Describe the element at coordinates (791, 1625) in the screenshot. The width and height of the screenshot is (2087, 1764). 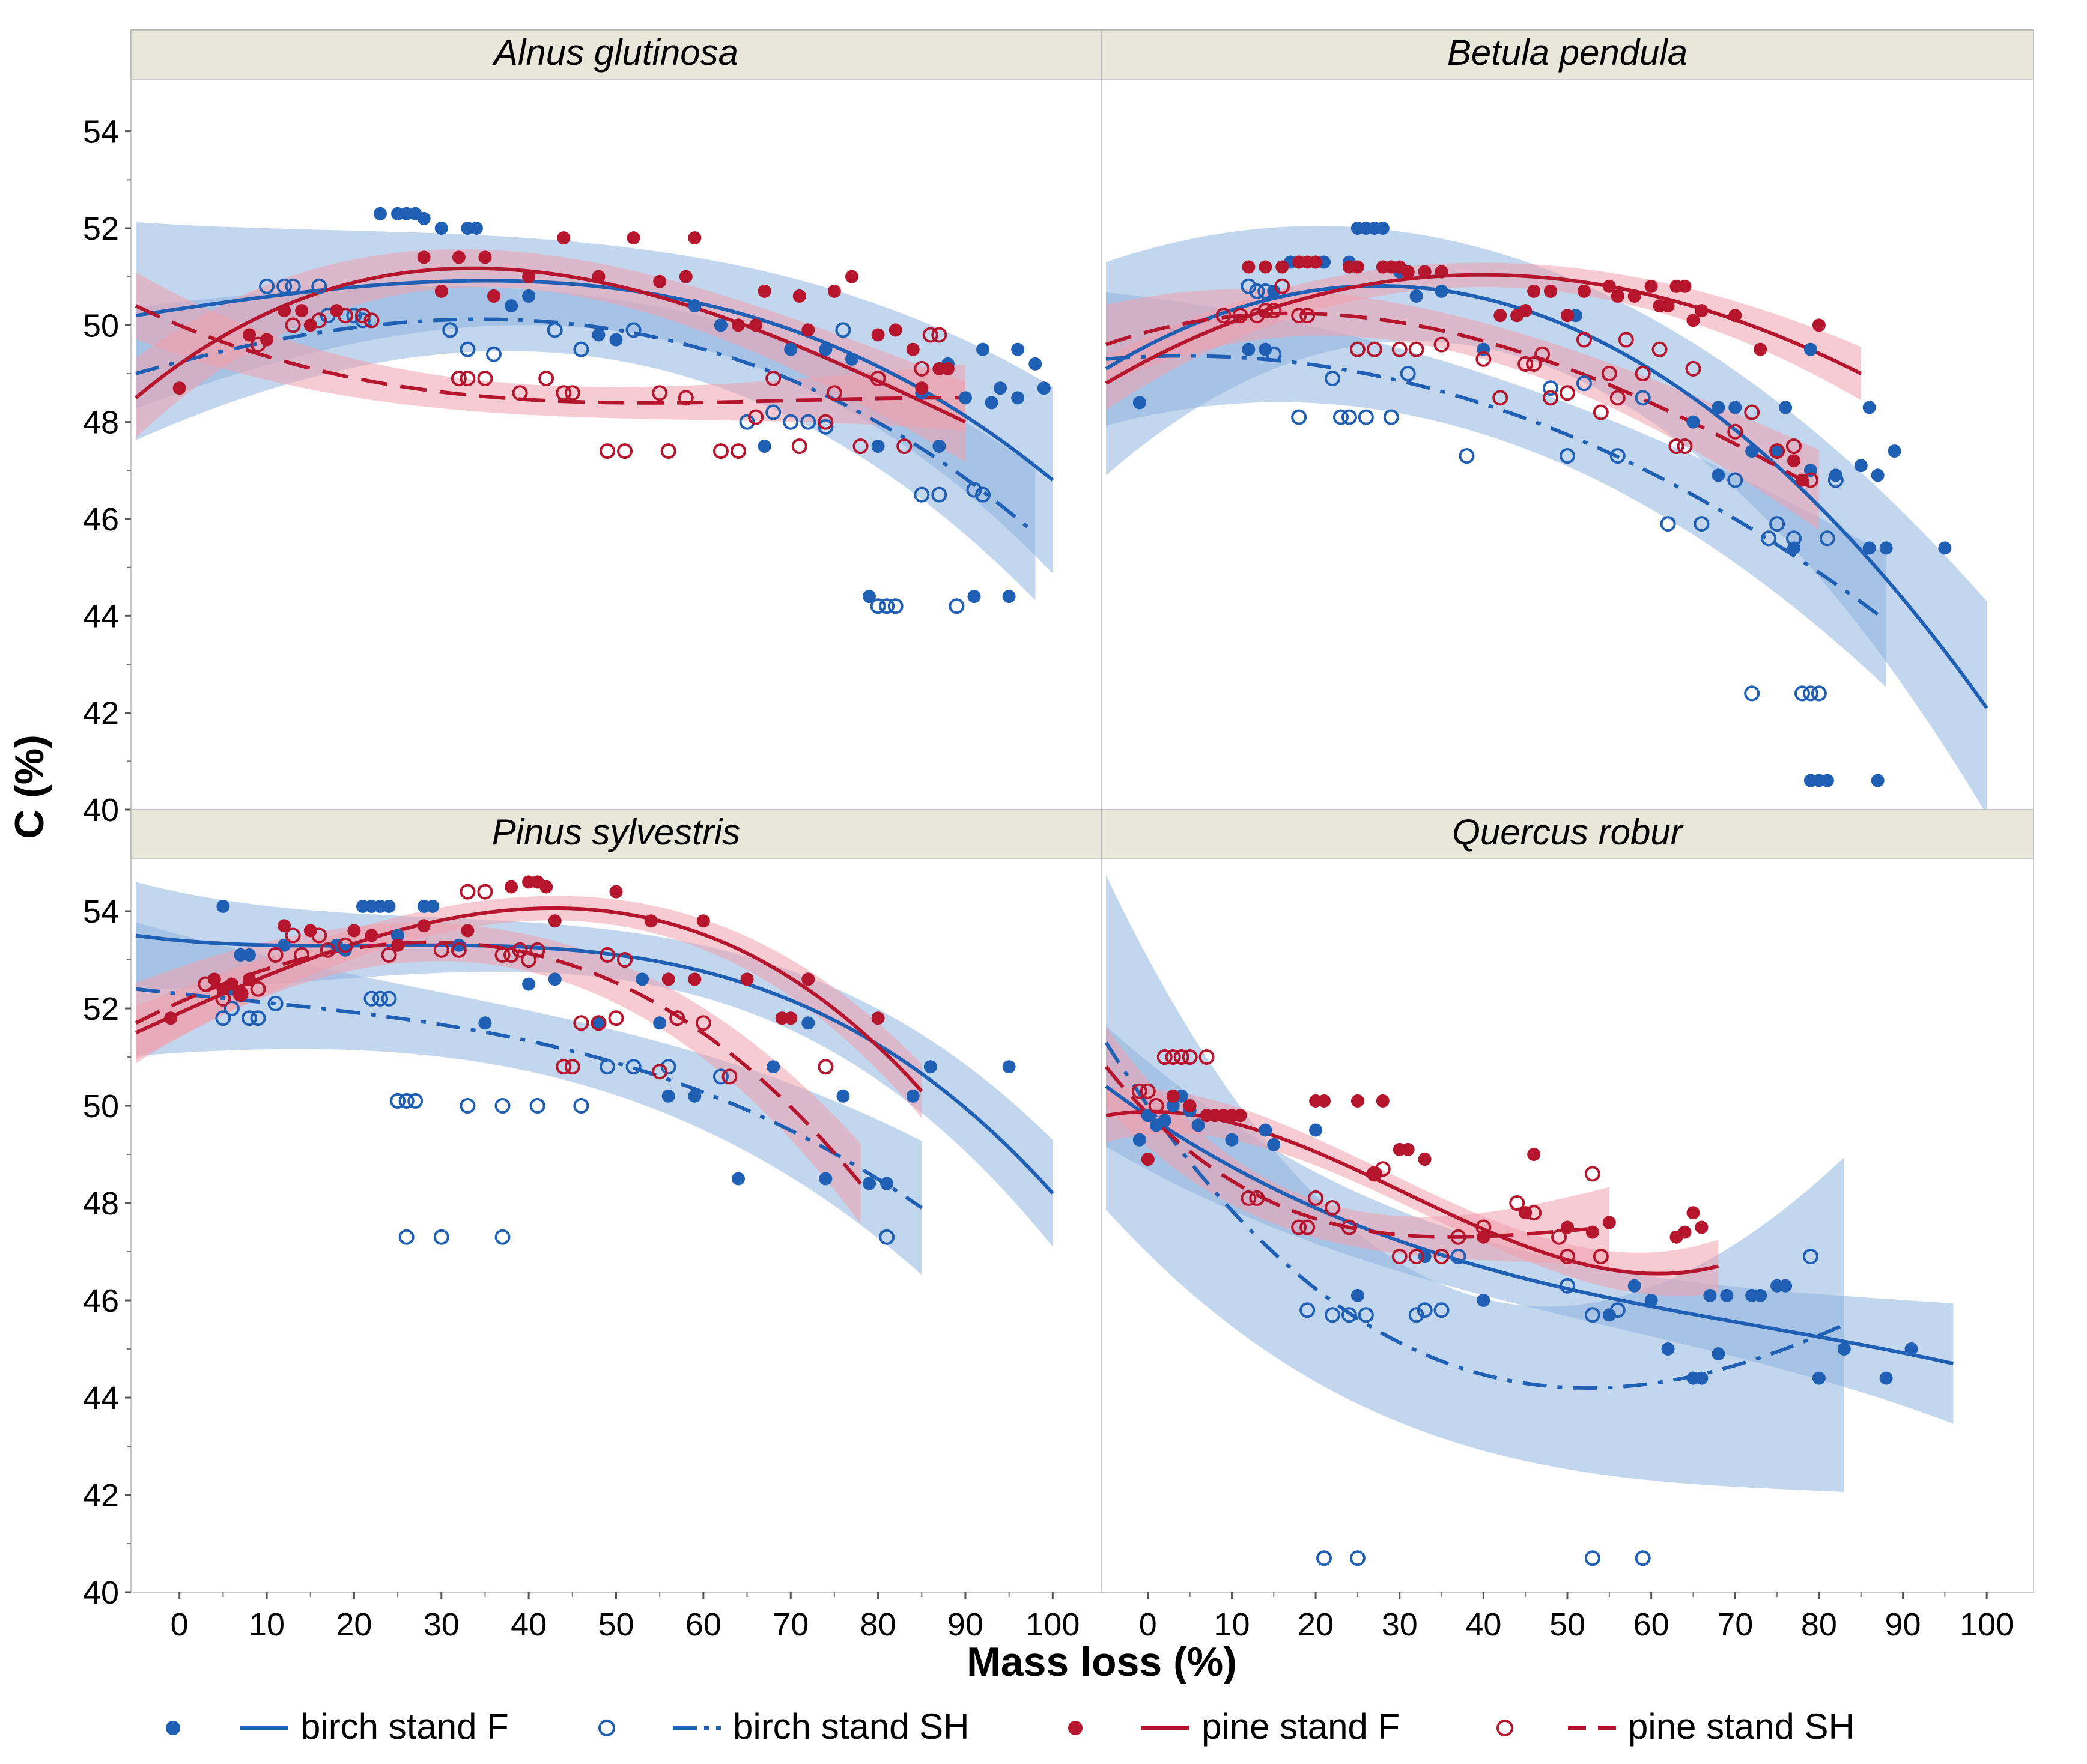
I see `x-tick-label: 70` at that location.